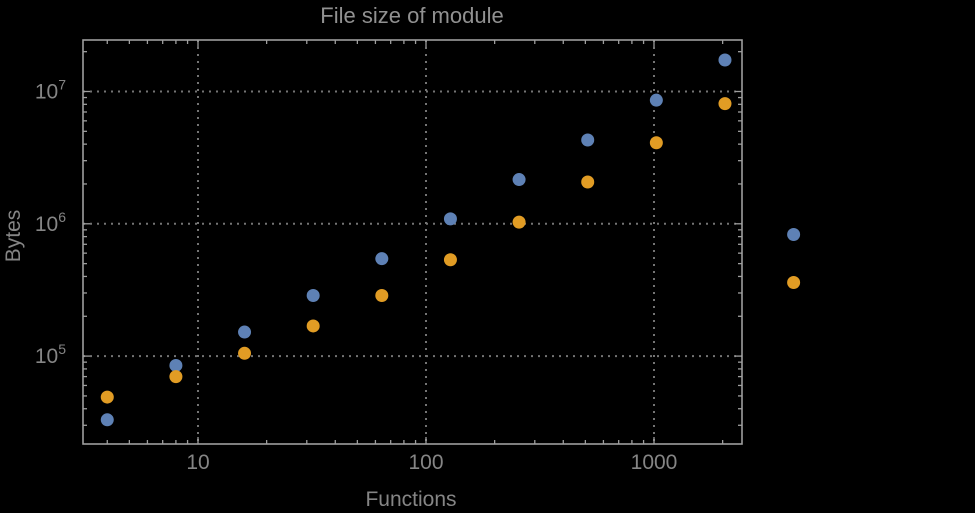  Describe the element at coordinates (107, 420) in the screenshot. I see `point-blue-x4` at that location.